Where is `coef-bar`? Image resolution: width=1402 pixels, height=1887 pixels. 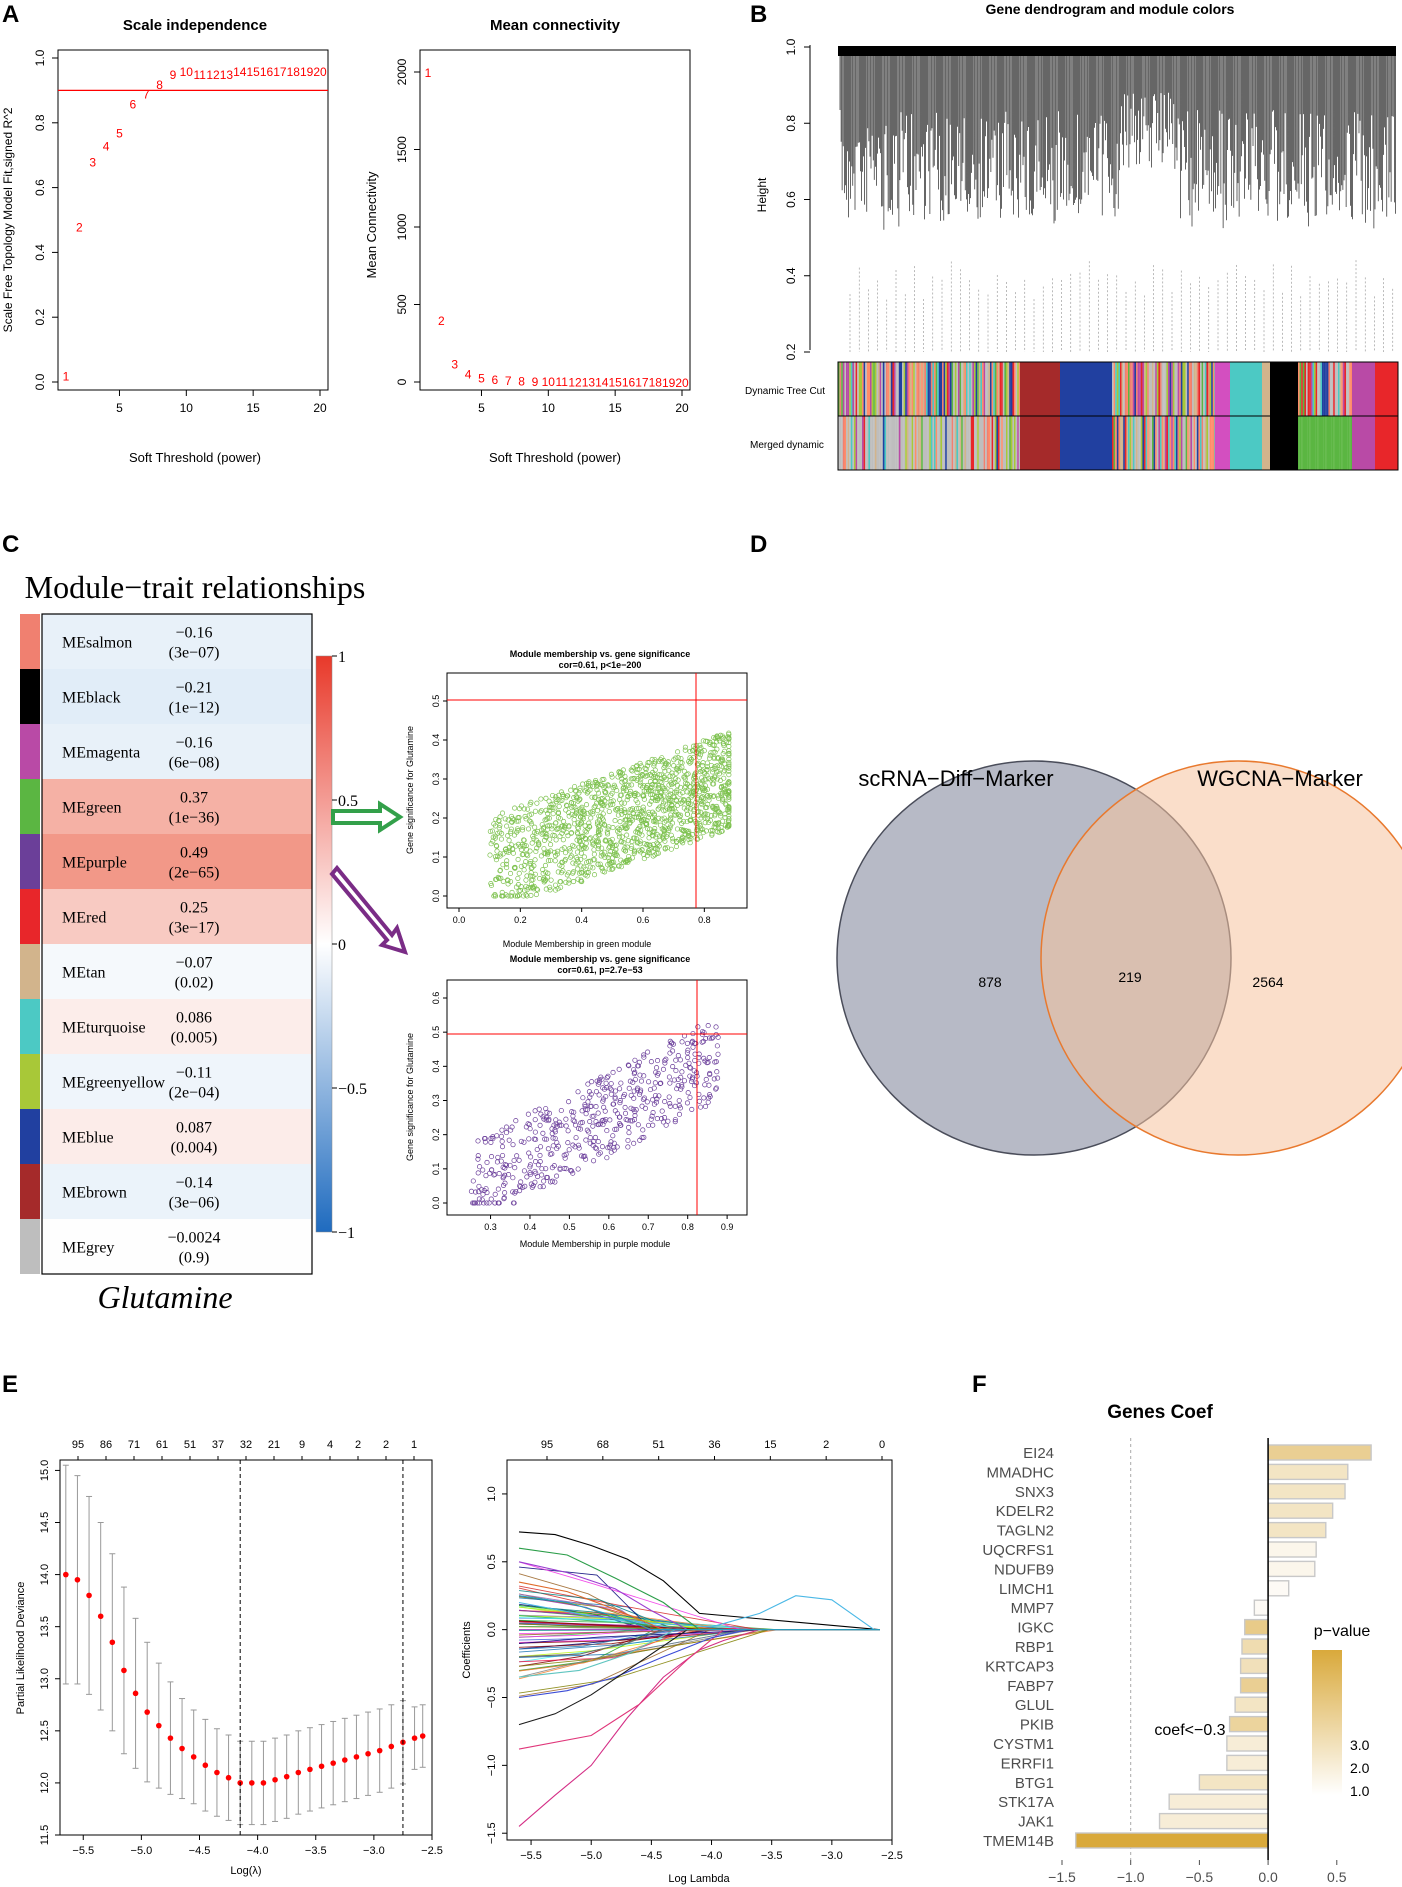
coef-bar is located at coordinates (1278, 1588).